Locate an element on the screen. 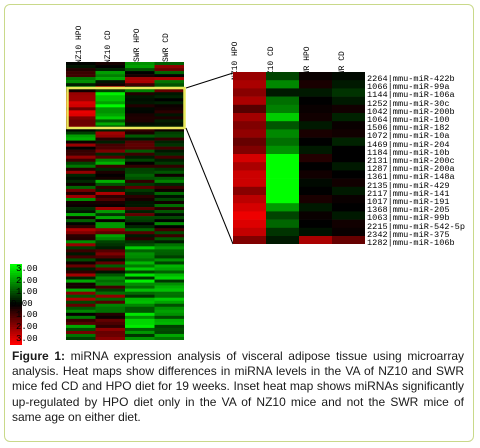  inset-row-label: 1469|mmu-miR-204 is located at coordinates (408, 144).